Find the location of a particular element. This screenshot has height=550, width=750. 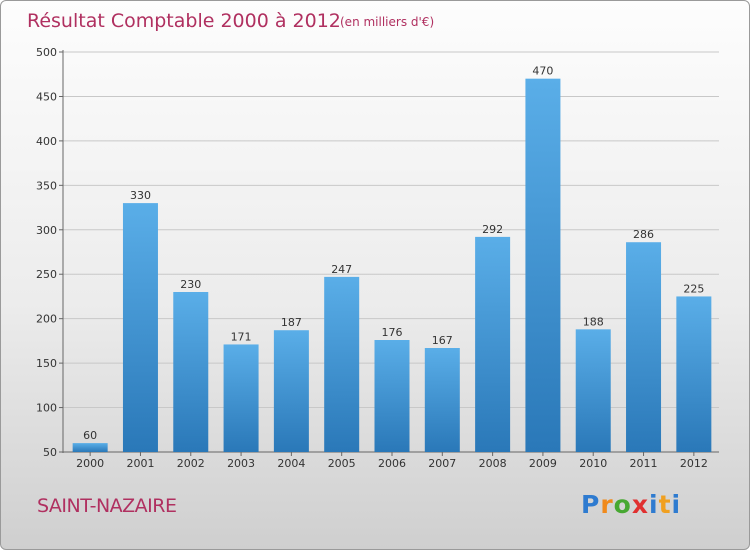

y-tick-label: 400 is located at coordinates (46, 141).